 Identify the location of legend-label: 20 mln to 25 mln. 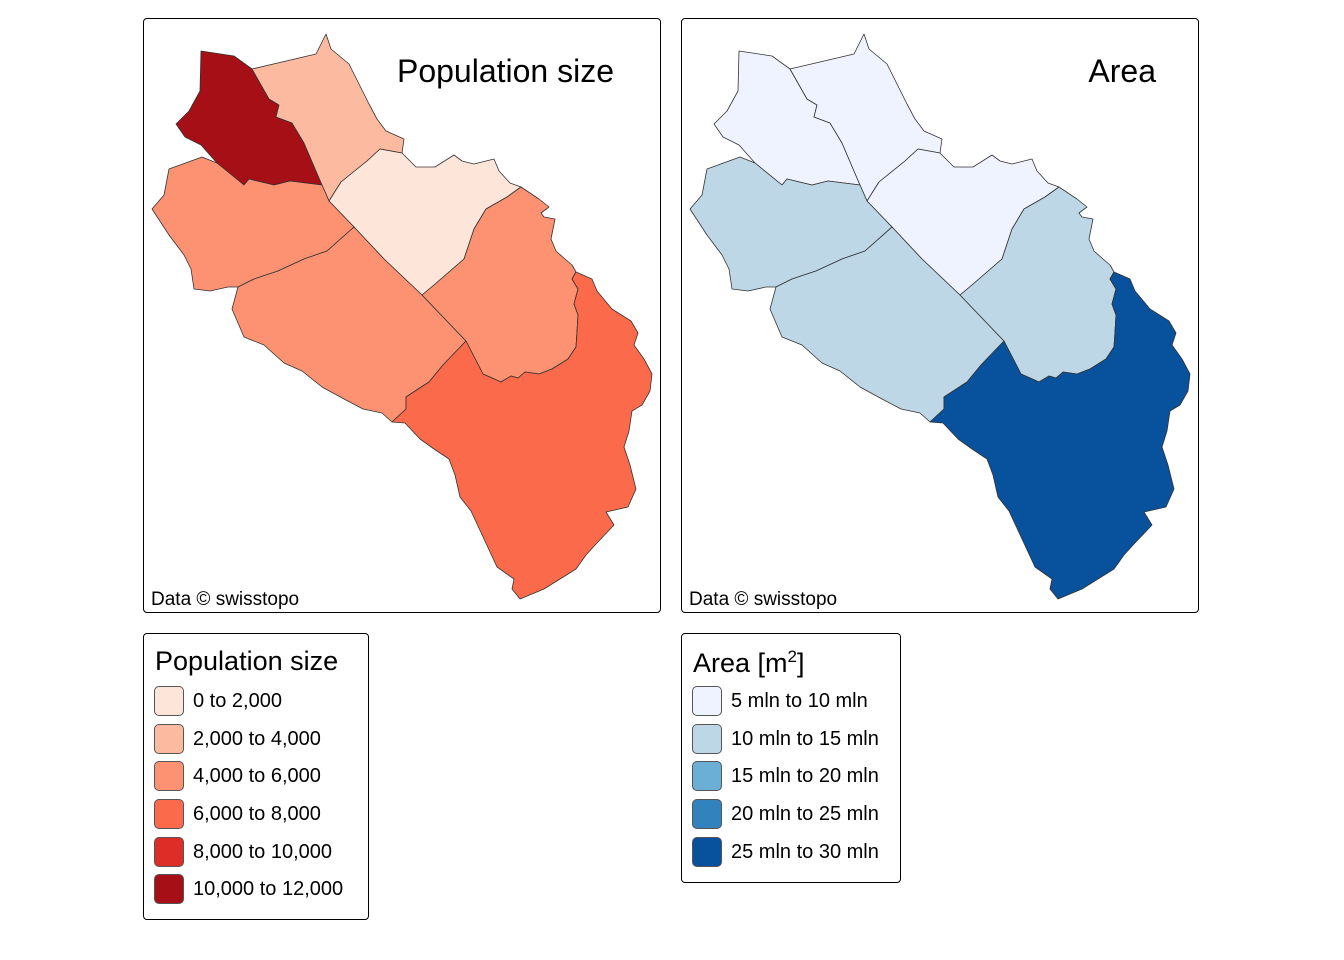
(805, 814).